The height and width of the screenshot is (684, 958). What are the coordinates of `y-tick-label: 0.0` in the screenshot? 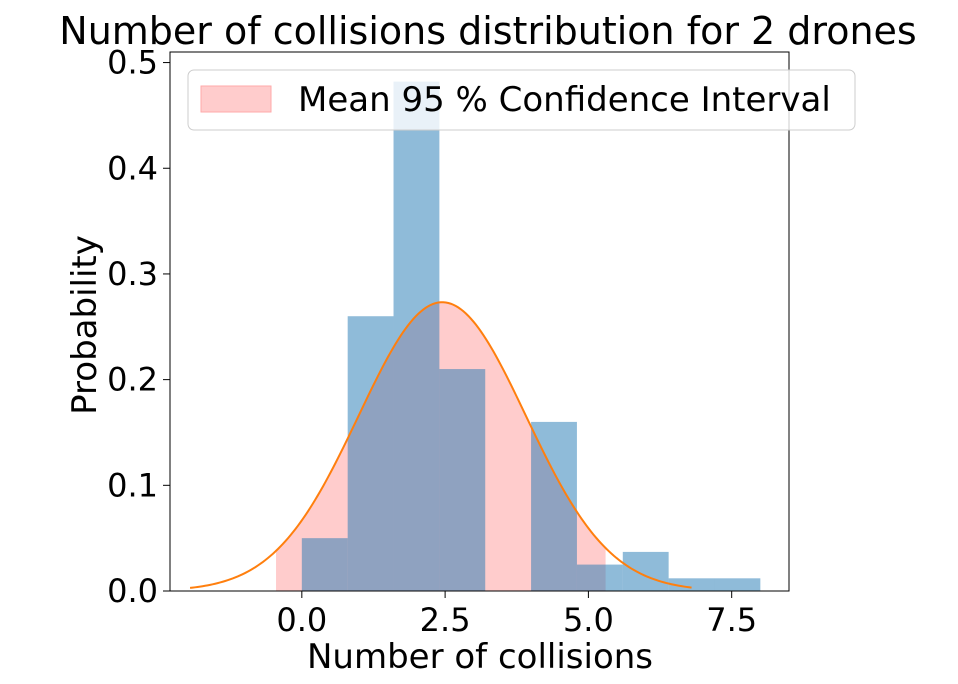 It's located at (132, 591).